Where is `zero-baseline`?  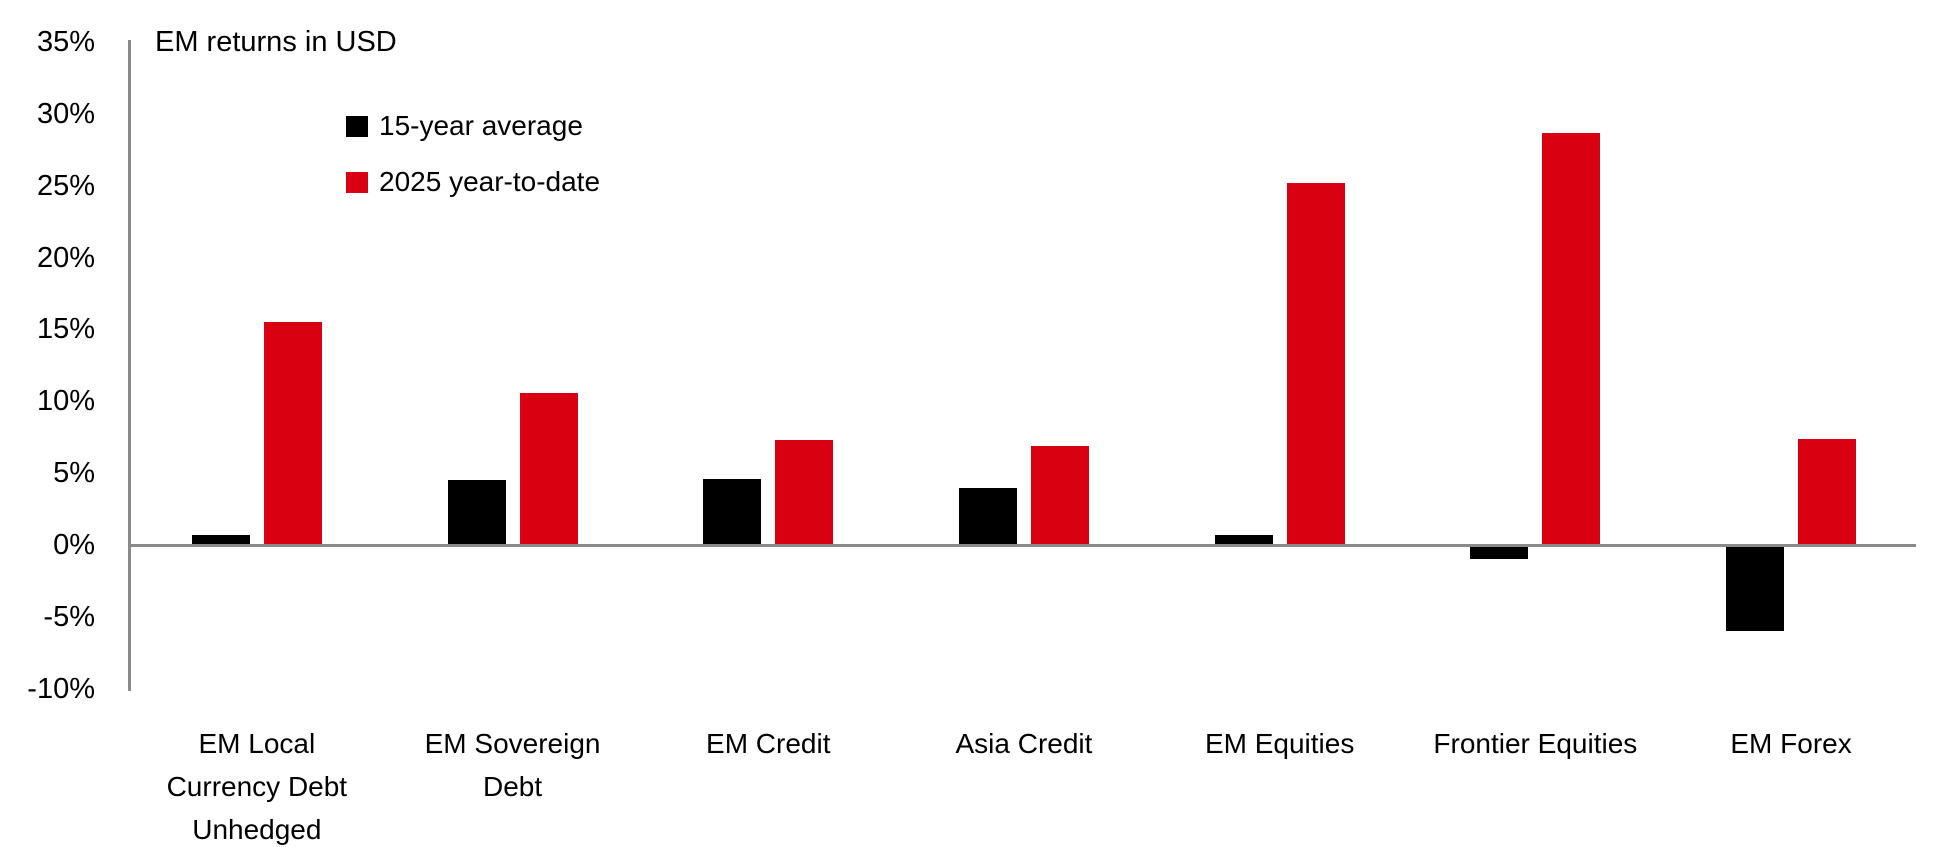 zero-baseline is located at coordinates (1021, 545).